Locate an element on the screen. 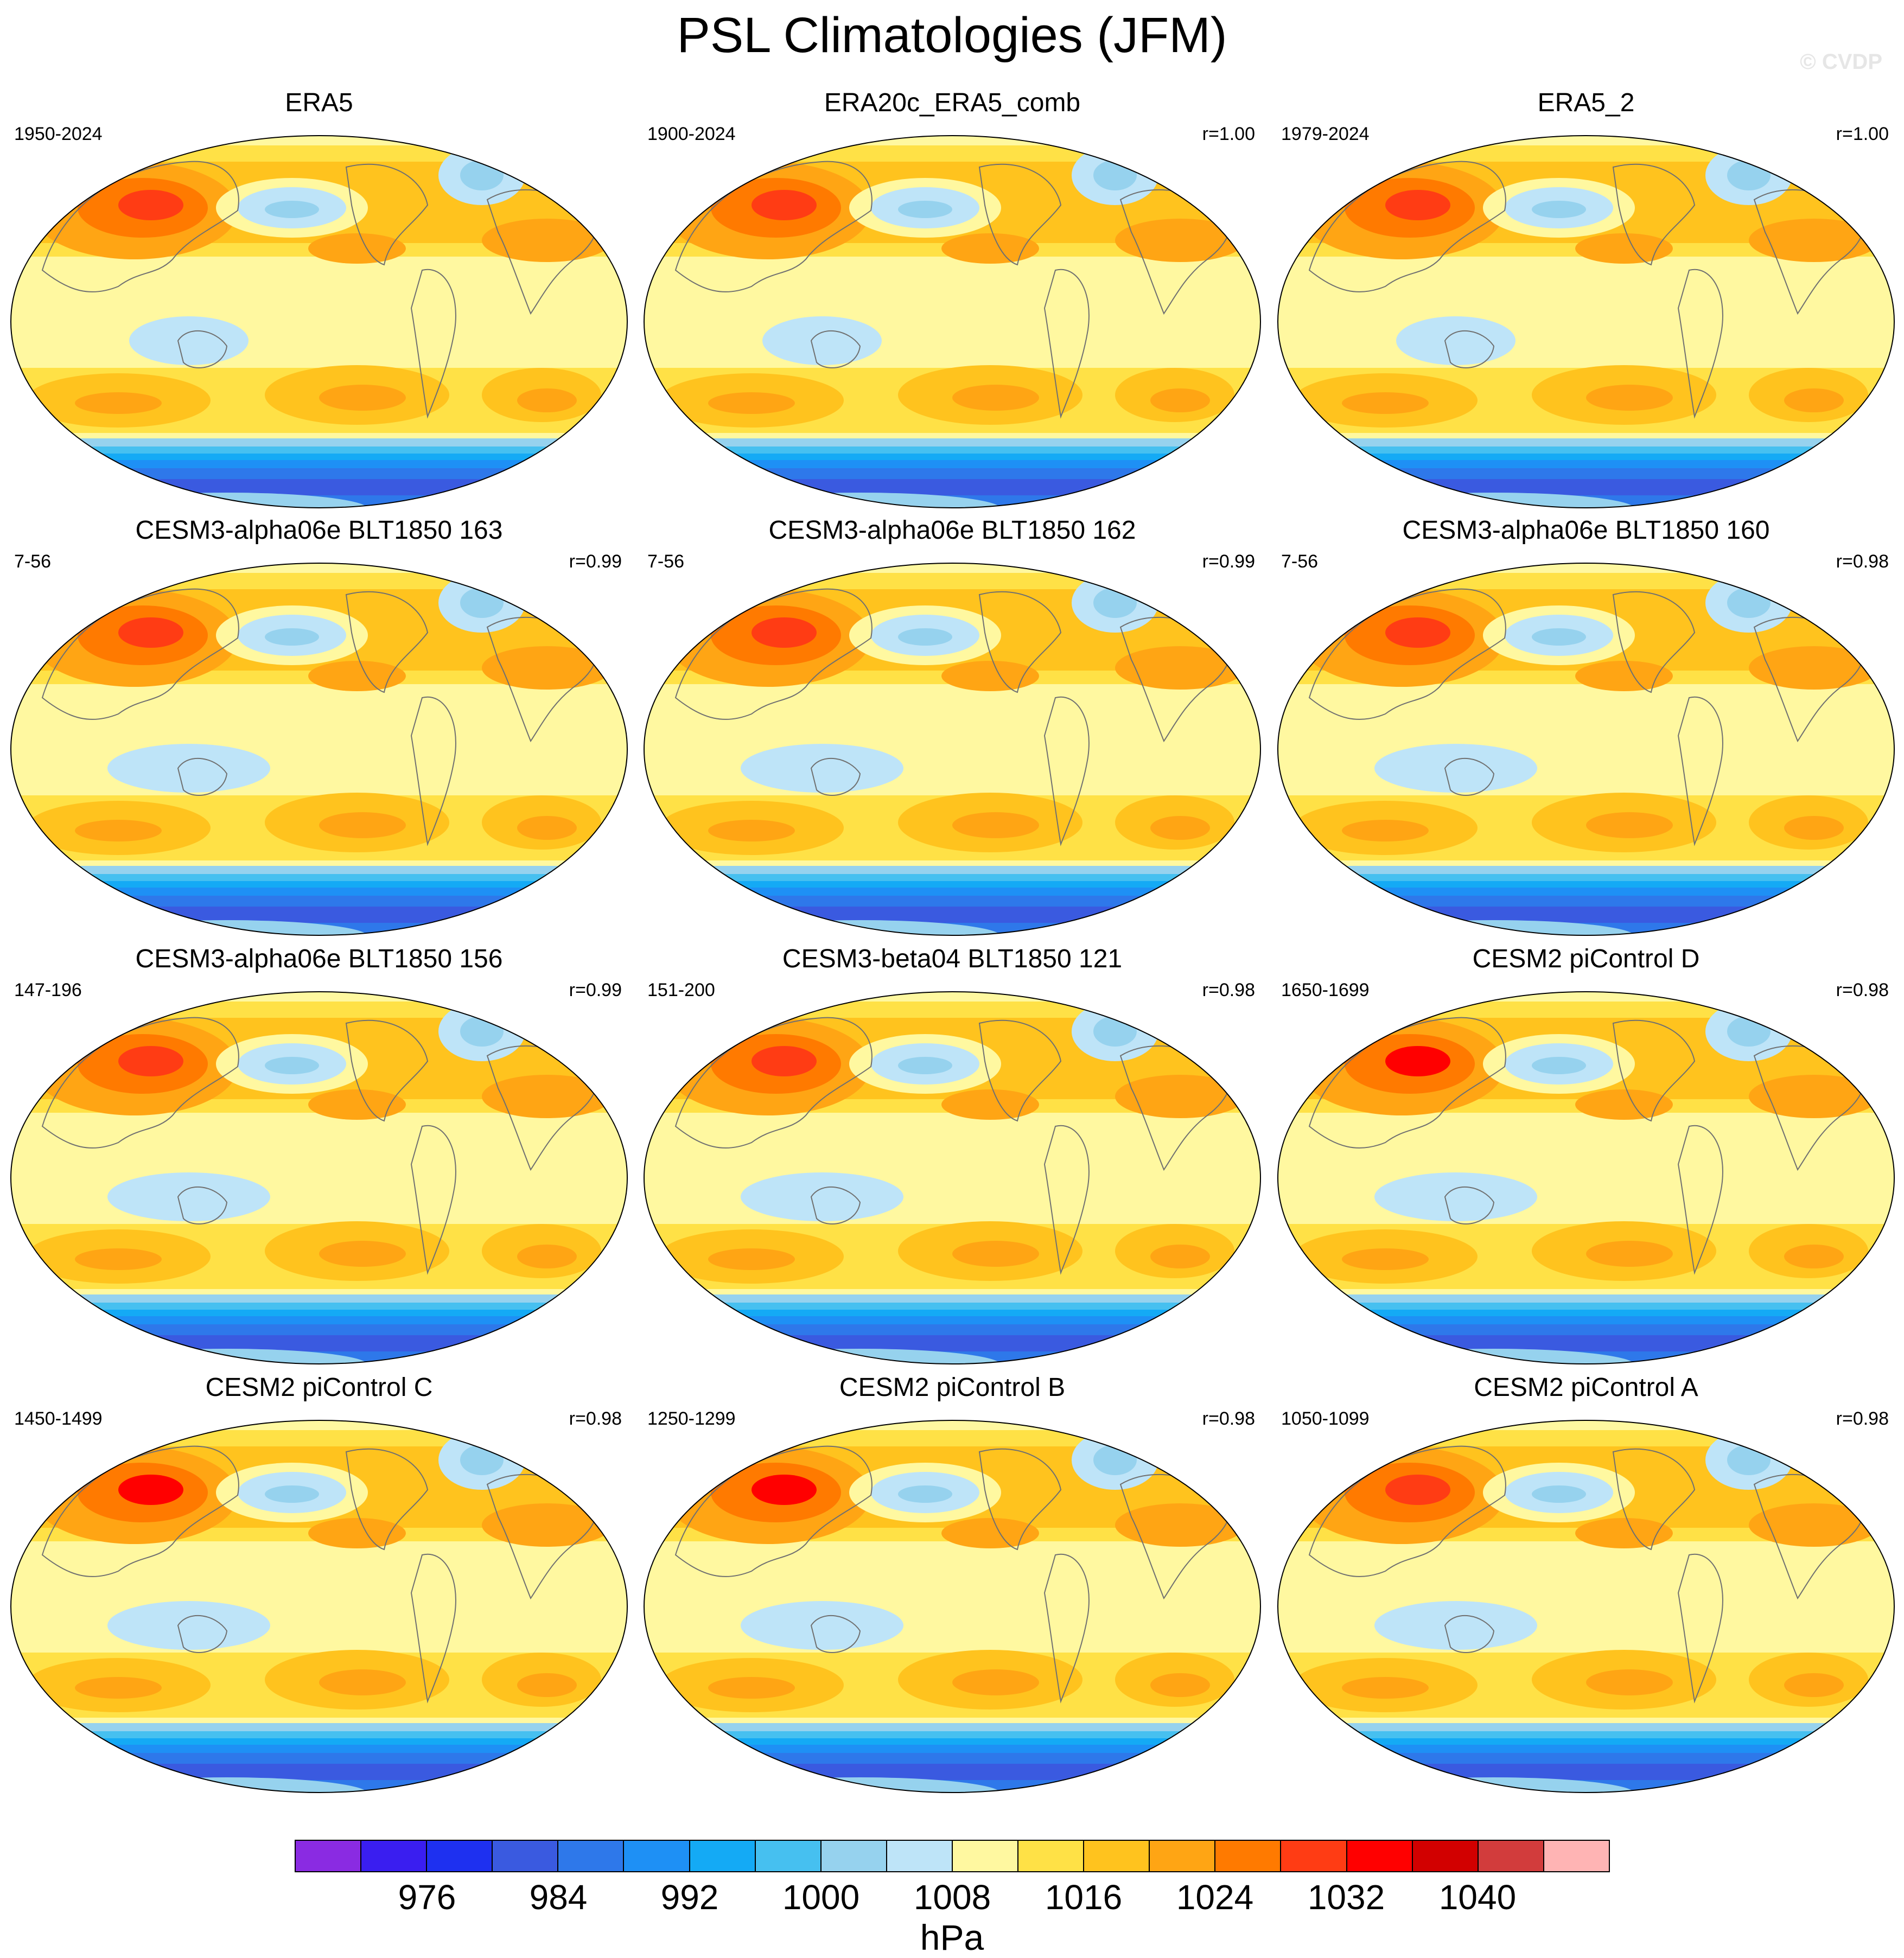  colorbar-tick-label: 1032 is located at coordinates (1346, 1897).